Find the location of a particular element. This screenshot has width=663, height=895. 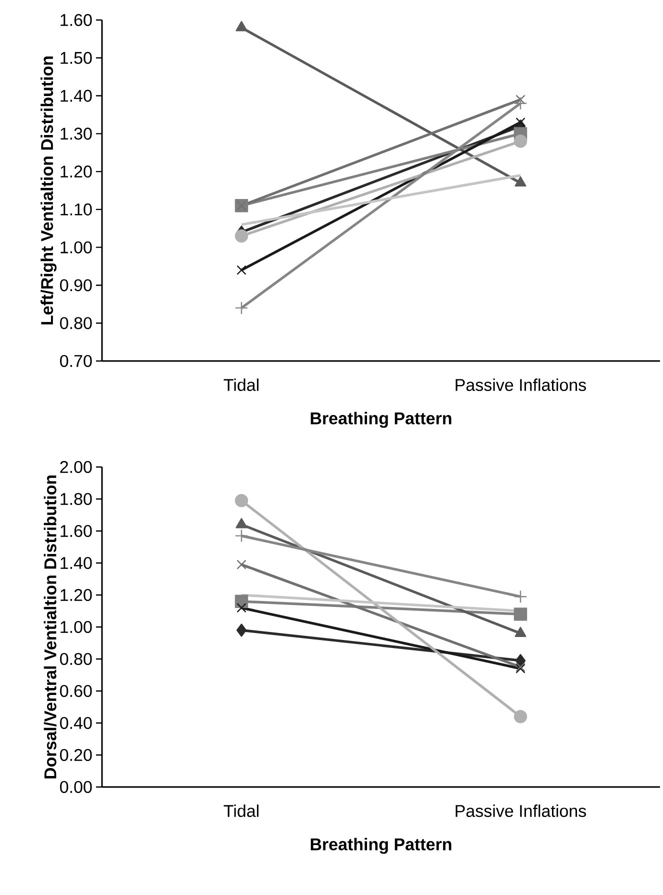

y-tick-label: 1.30 is located at coordinates (76, 134).